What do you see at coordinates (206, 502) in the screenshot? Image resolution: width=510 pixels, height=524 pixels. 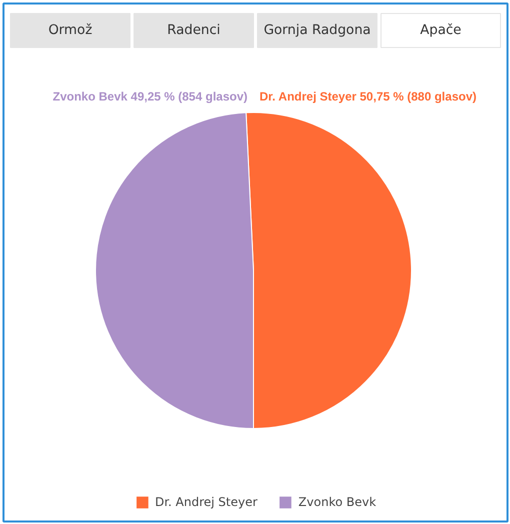 I see `legend-label: Dr. Andrej Steyer` at bounding box center [206, 502].